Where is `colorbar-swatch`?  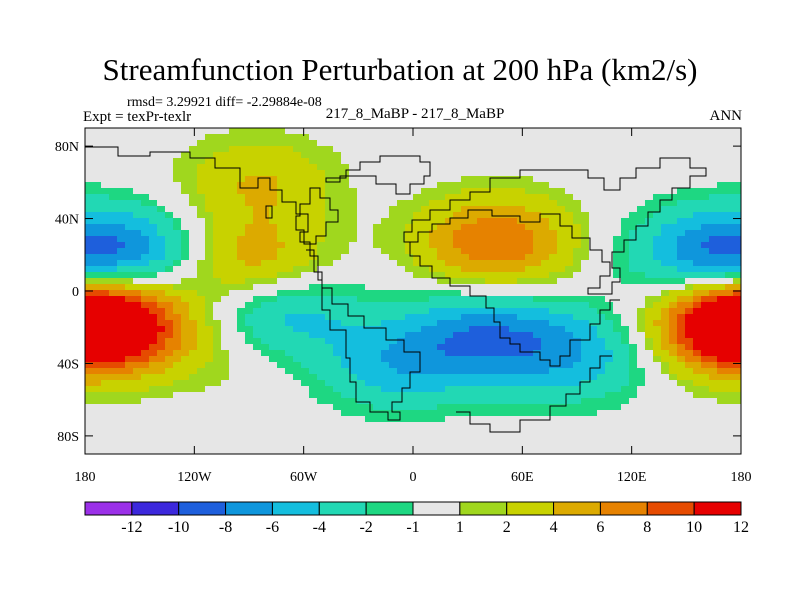 colorbar-swatch is located at coordinates (670, 508).